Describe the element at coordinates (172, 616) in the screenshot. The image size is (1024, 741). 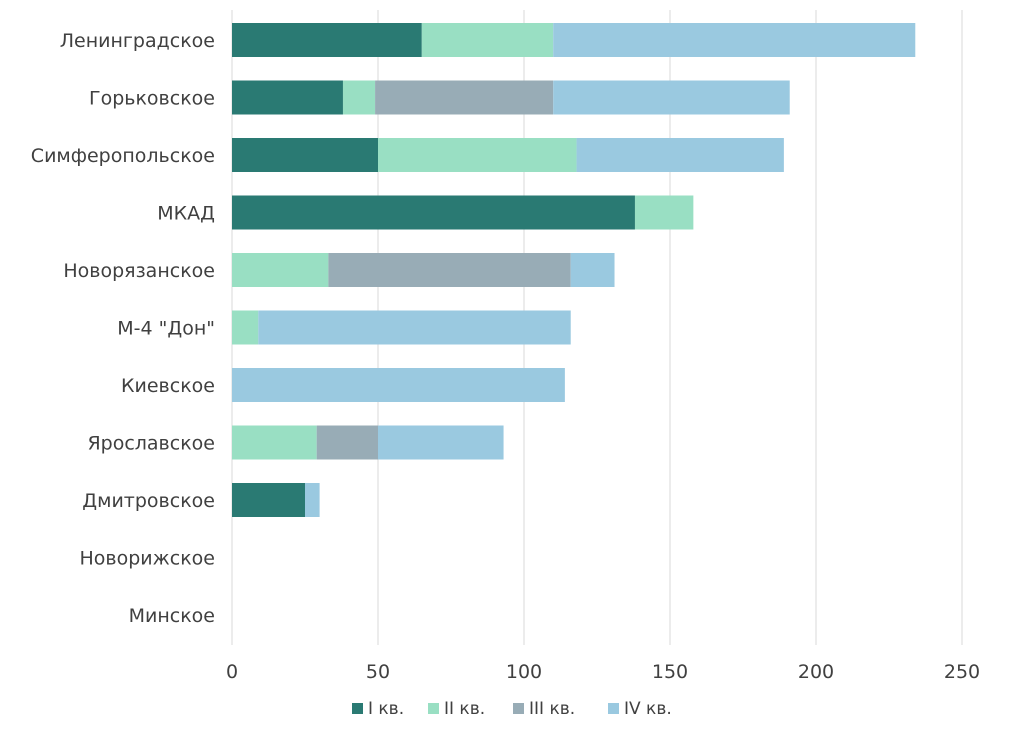
I see `category-label: Минское` at that location.